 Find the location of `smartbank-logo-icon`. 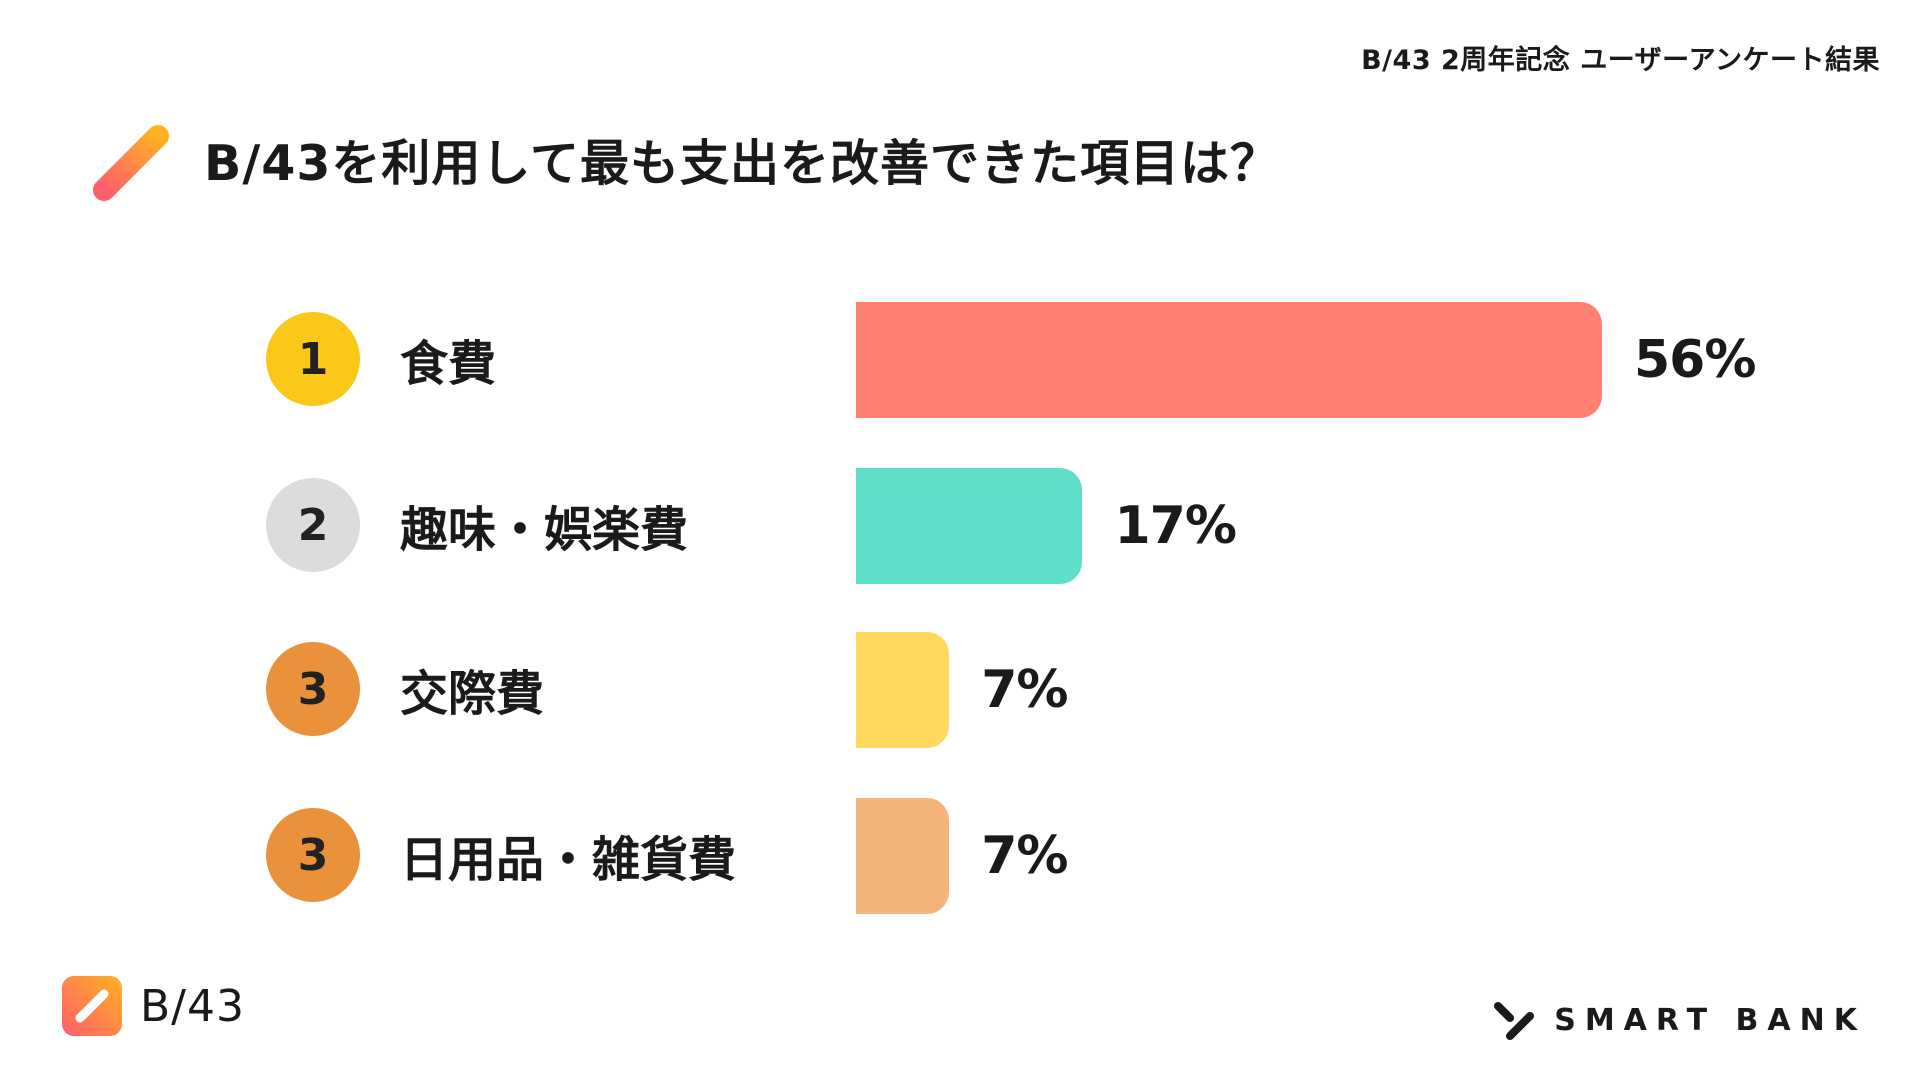

smartbank-logo-icon is located at coordinates (1514, 1021).